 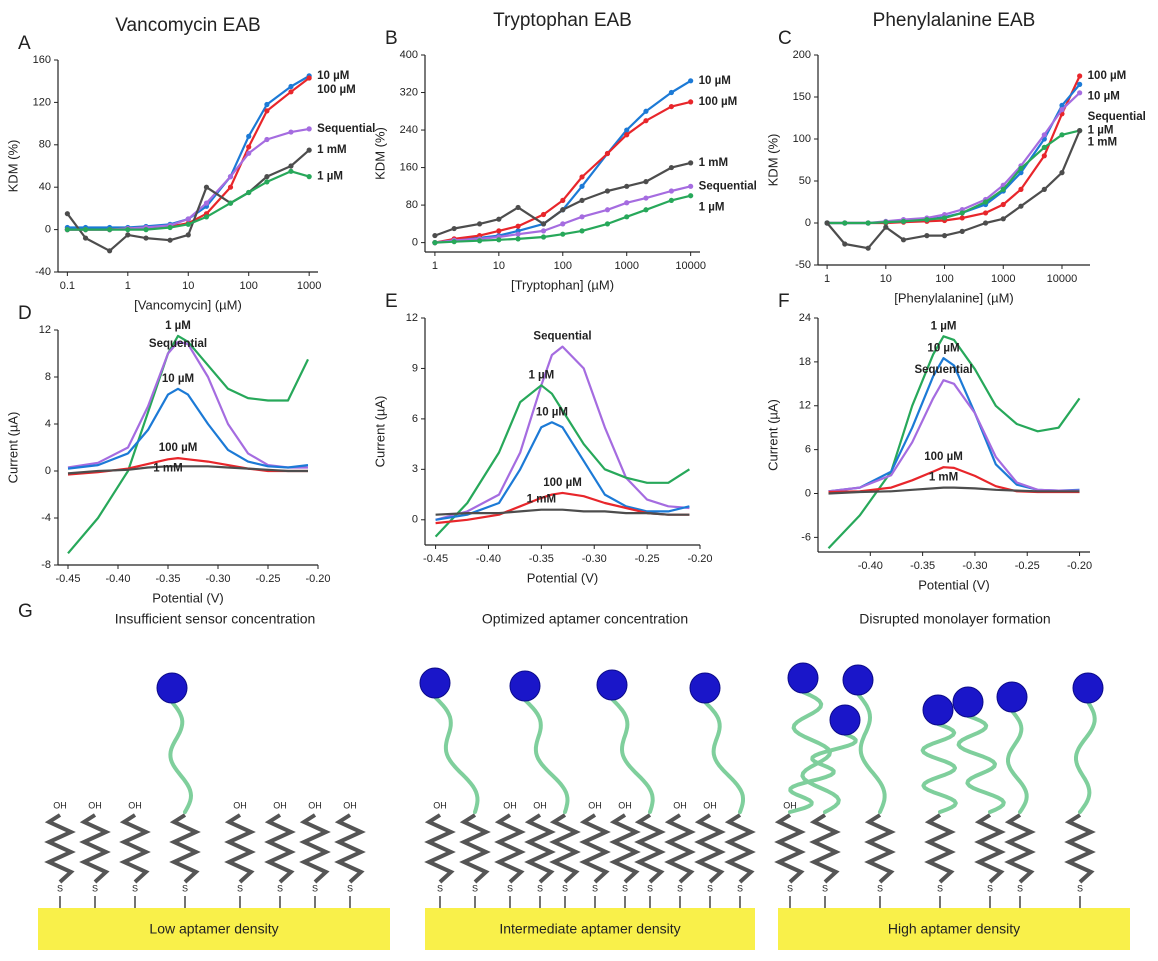 I want to click on panel-label: B, so click(x=391, y=38).